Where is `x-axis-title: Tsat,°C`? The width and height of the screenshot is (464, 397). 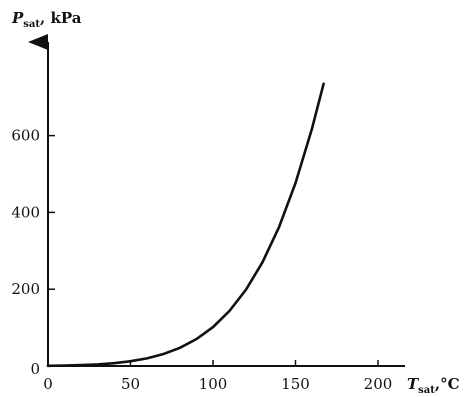 x-axis-title: Tsat,°C is located at coordinates (433, 385).